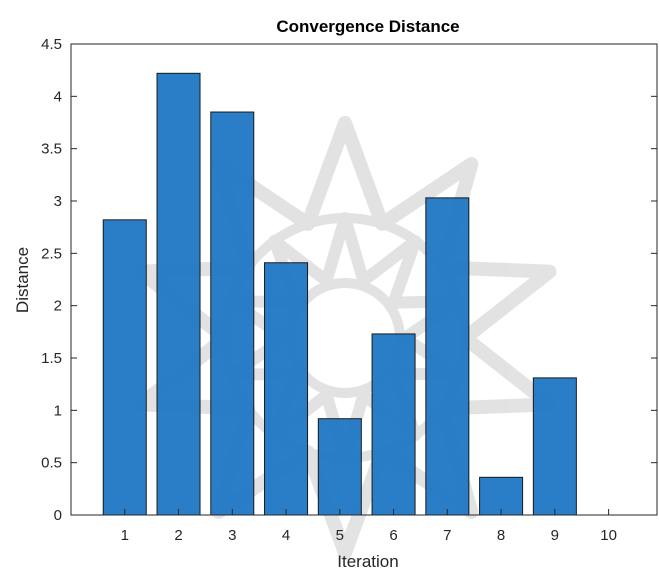 The width and height of the screenshot is (659, 570). What do you see at coordinates (58, 201) in the screenshot?
I see `y-tick-label: 3` at bounding box center [58, 201].